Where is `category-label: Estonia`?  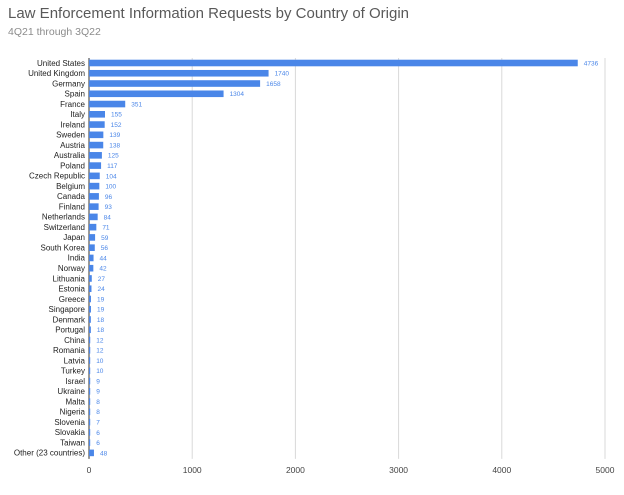
category-label: Estonia is located at coordinates (71, 289).